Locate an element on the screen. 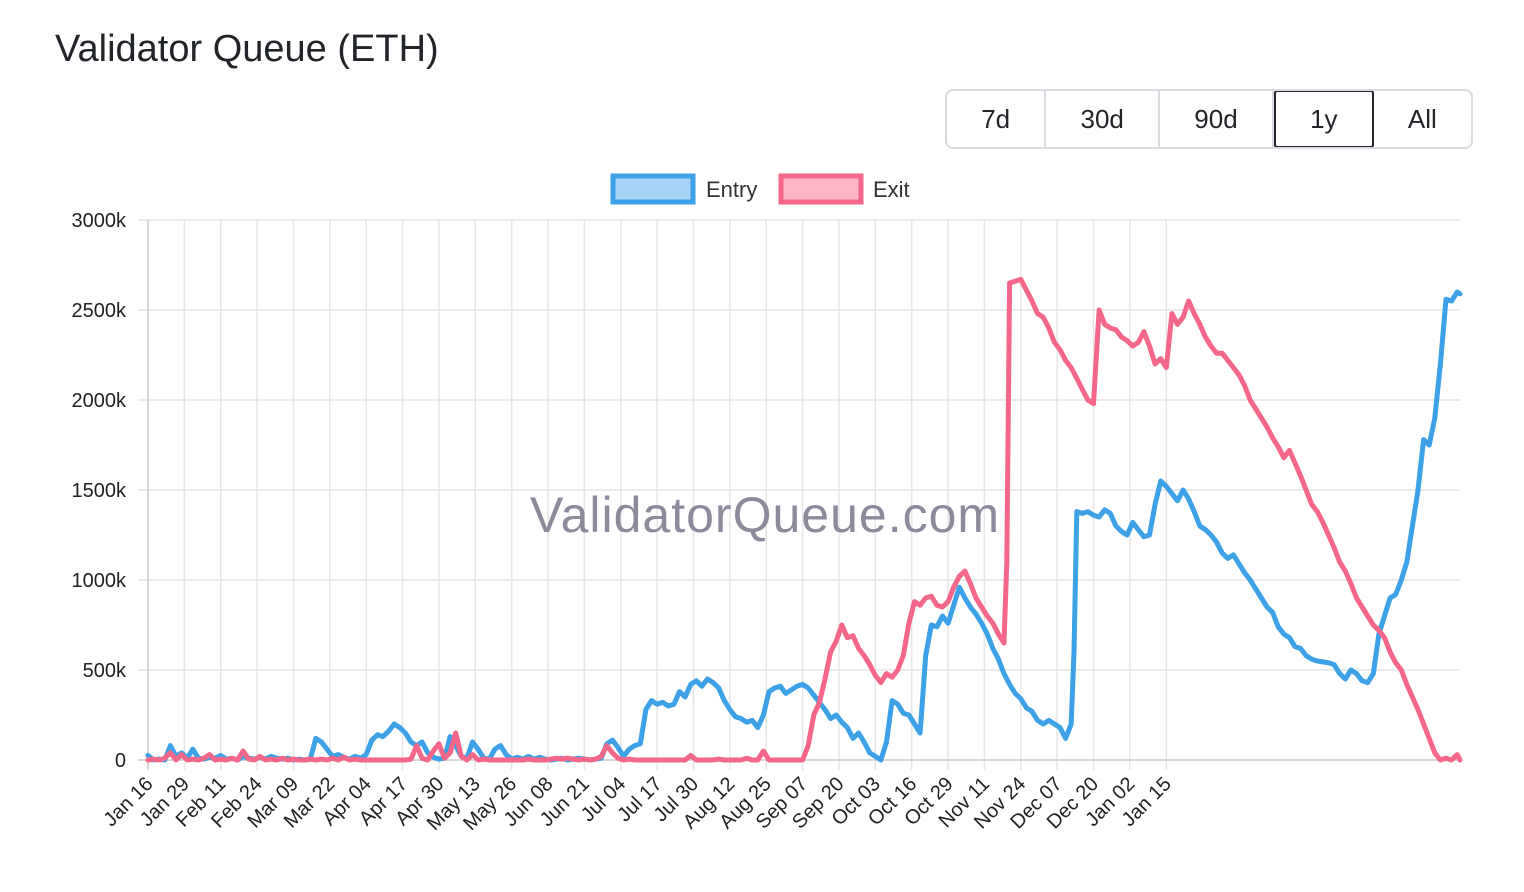 This screenshot has height=892, width=1524. legend-exit-label: Exit is located at coordinates (891, 189).